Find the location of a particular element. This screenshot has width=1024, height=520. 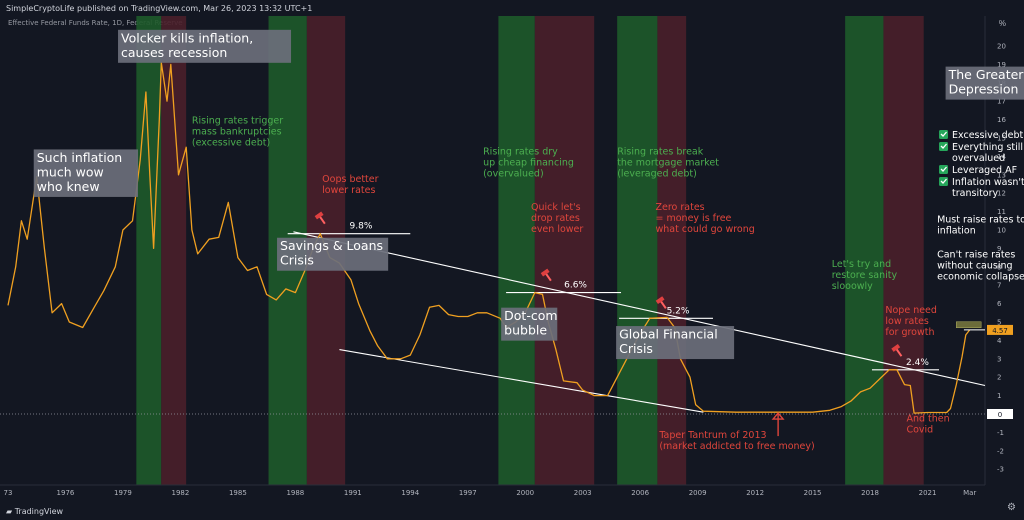

annotation-line: (overvalued) is located at coordinates (513, 174).